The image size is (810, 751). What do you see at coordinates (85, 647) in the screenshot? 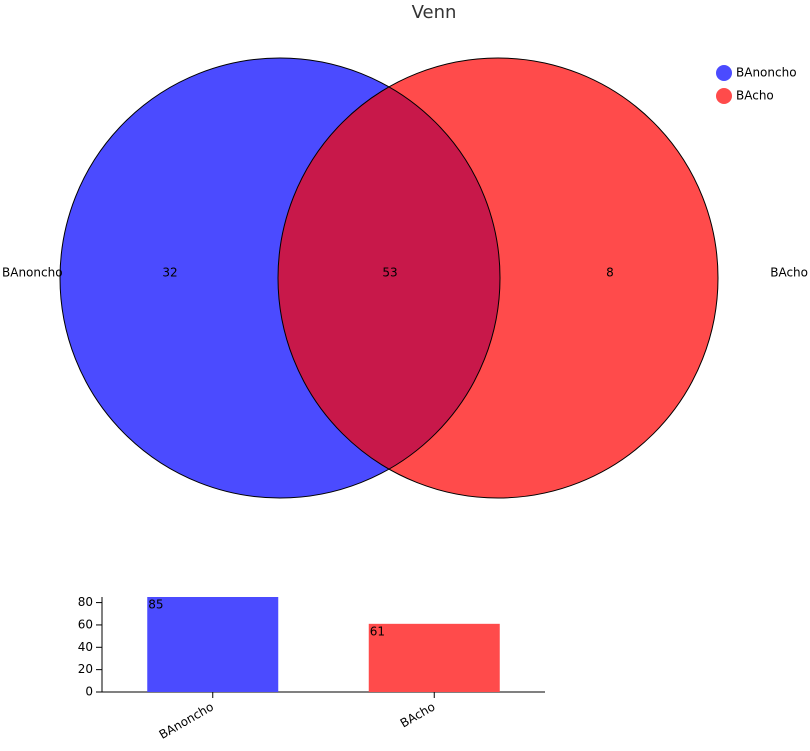
I see `y-tick-label: 40` at bounding box center [85, 647].